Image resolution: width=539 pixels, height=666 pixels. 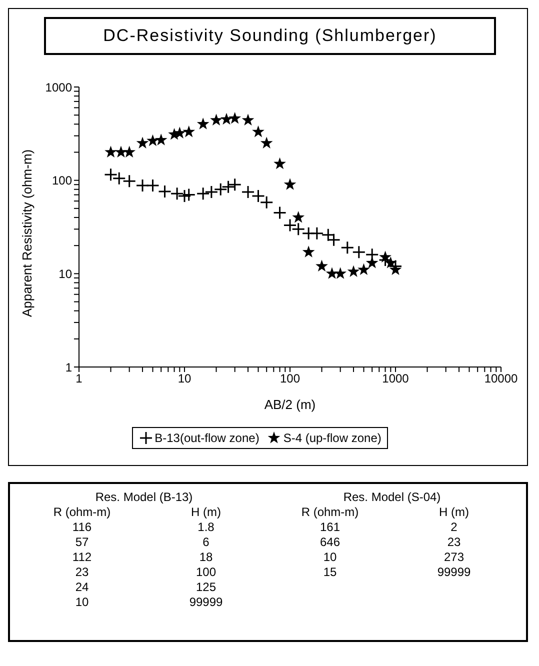 What do you see at coordinates (454, 527) in the screenshot?
I see `text: 2` at bounding box center [454, 527].